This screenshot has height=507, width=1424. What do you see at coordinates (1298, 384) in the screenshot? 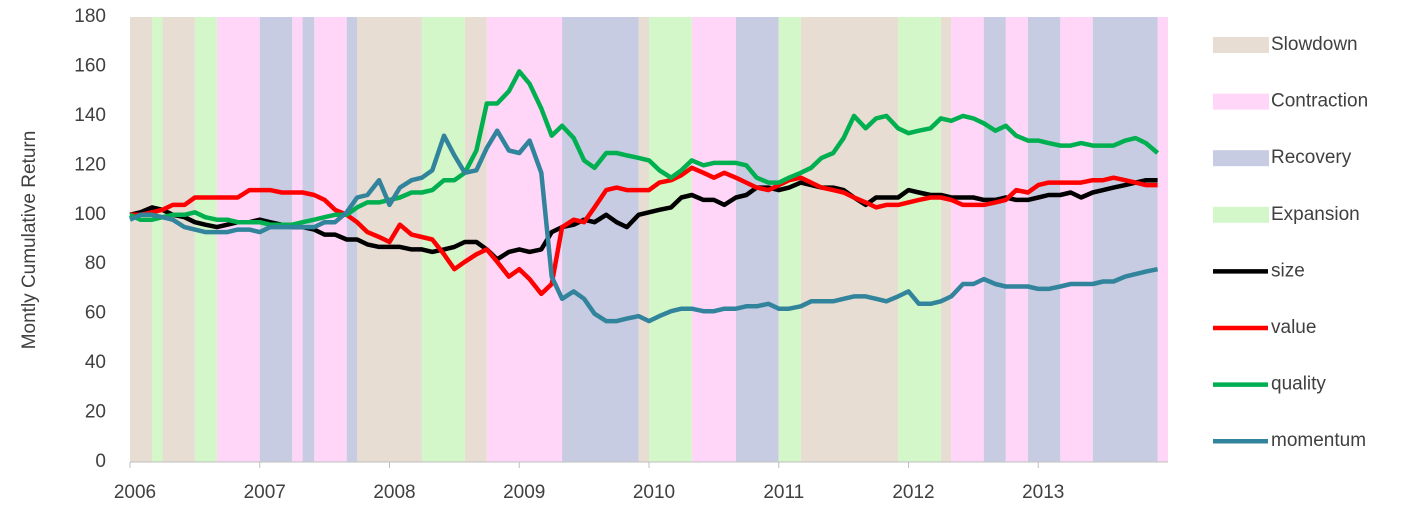
I see `legend-label: quality` at bounding box center [1298, 384].